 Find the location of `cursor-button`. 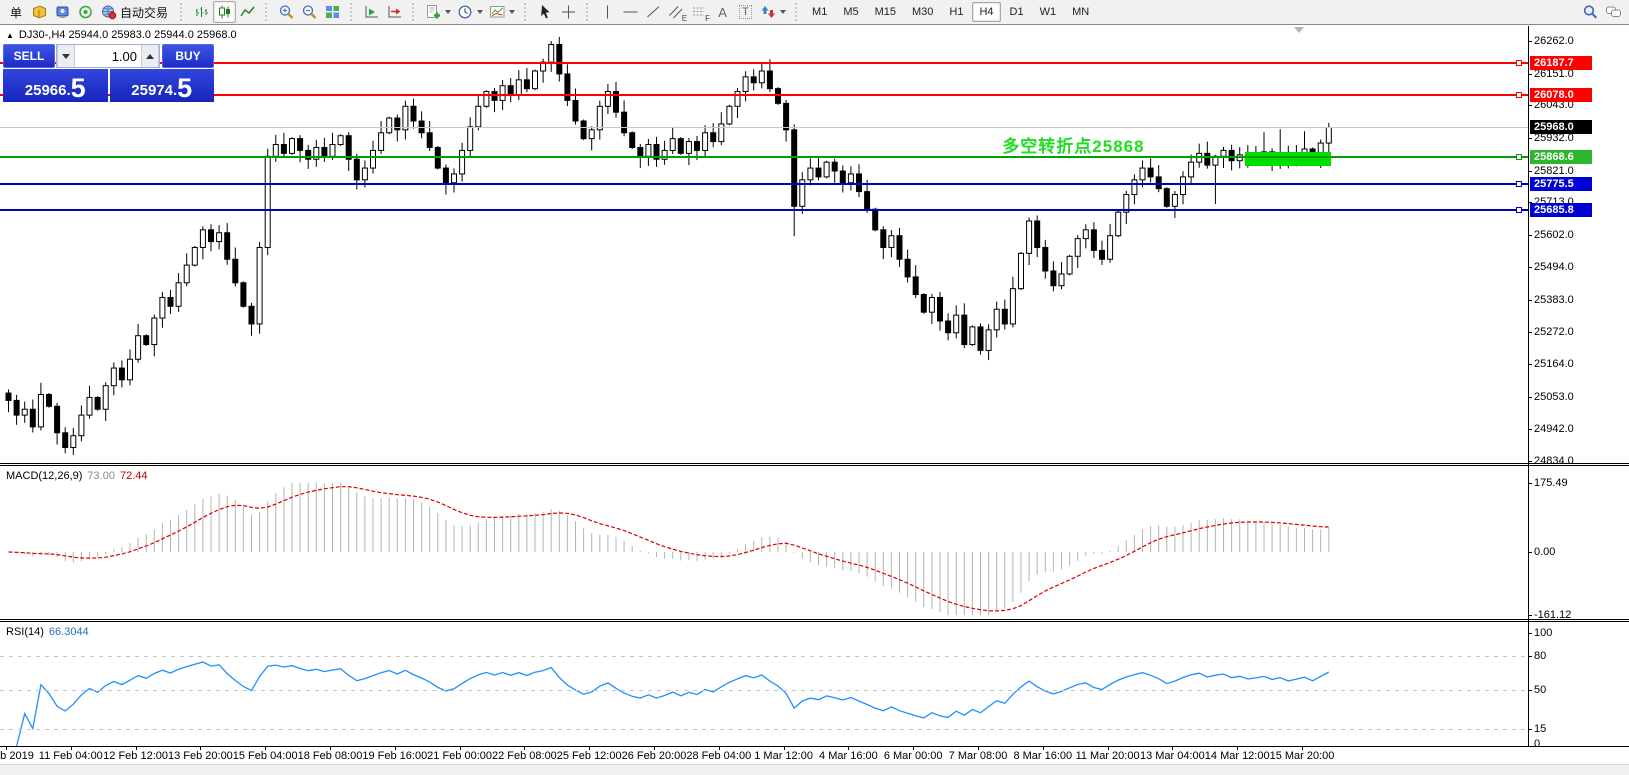

cursor-button is located at coordinates (545, 12).